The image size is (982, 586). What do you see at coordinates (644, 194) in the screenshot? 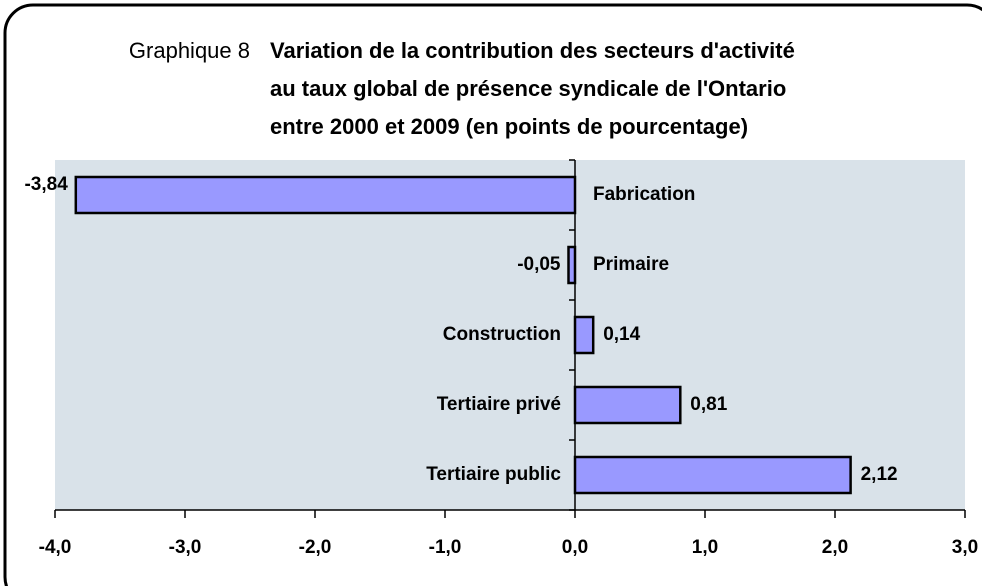
I see `category-label: Fabrication` at bounding box center [644, 194].